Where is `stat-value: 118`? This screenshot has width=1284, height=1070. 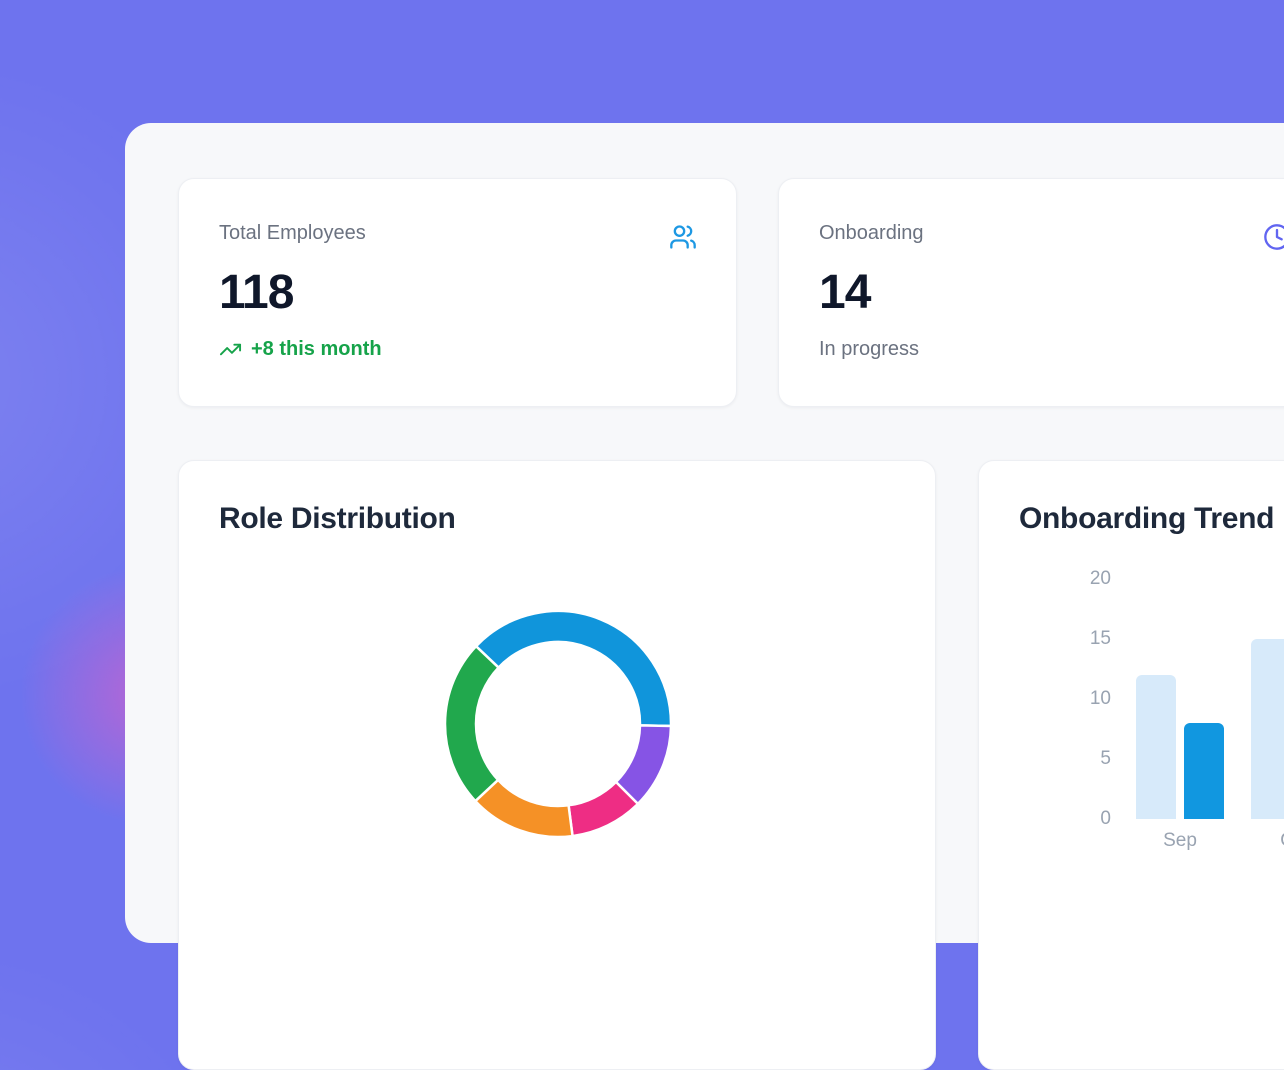
stat-value: 118 is located at coordinates (256, 292).